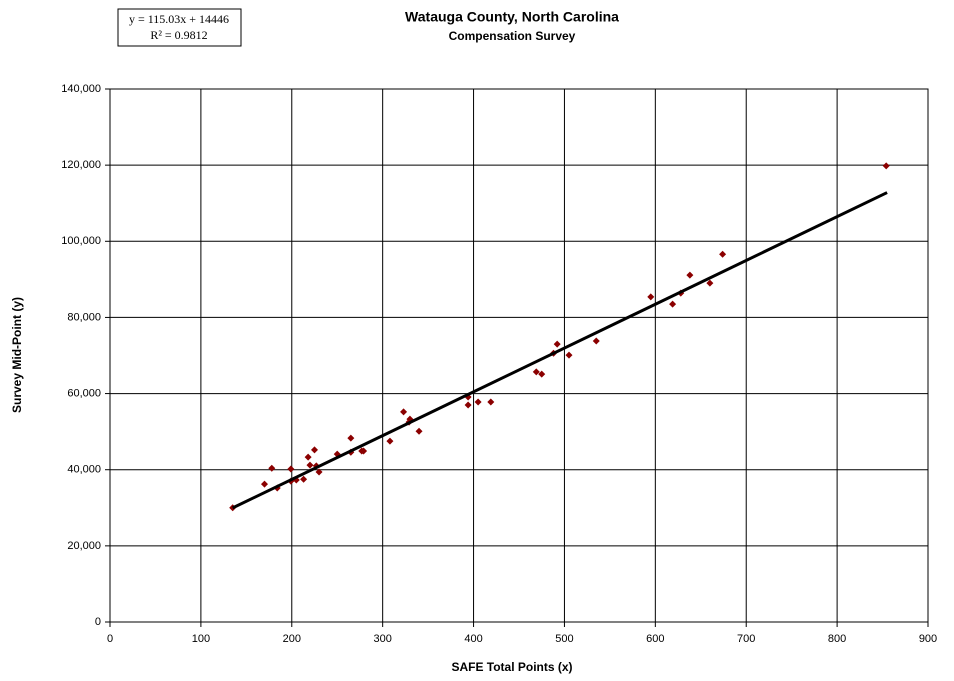 The width and height of the screenshot is (954, 681). I want to click on equation: y = 115.03x + 14446, so click(179, 19).